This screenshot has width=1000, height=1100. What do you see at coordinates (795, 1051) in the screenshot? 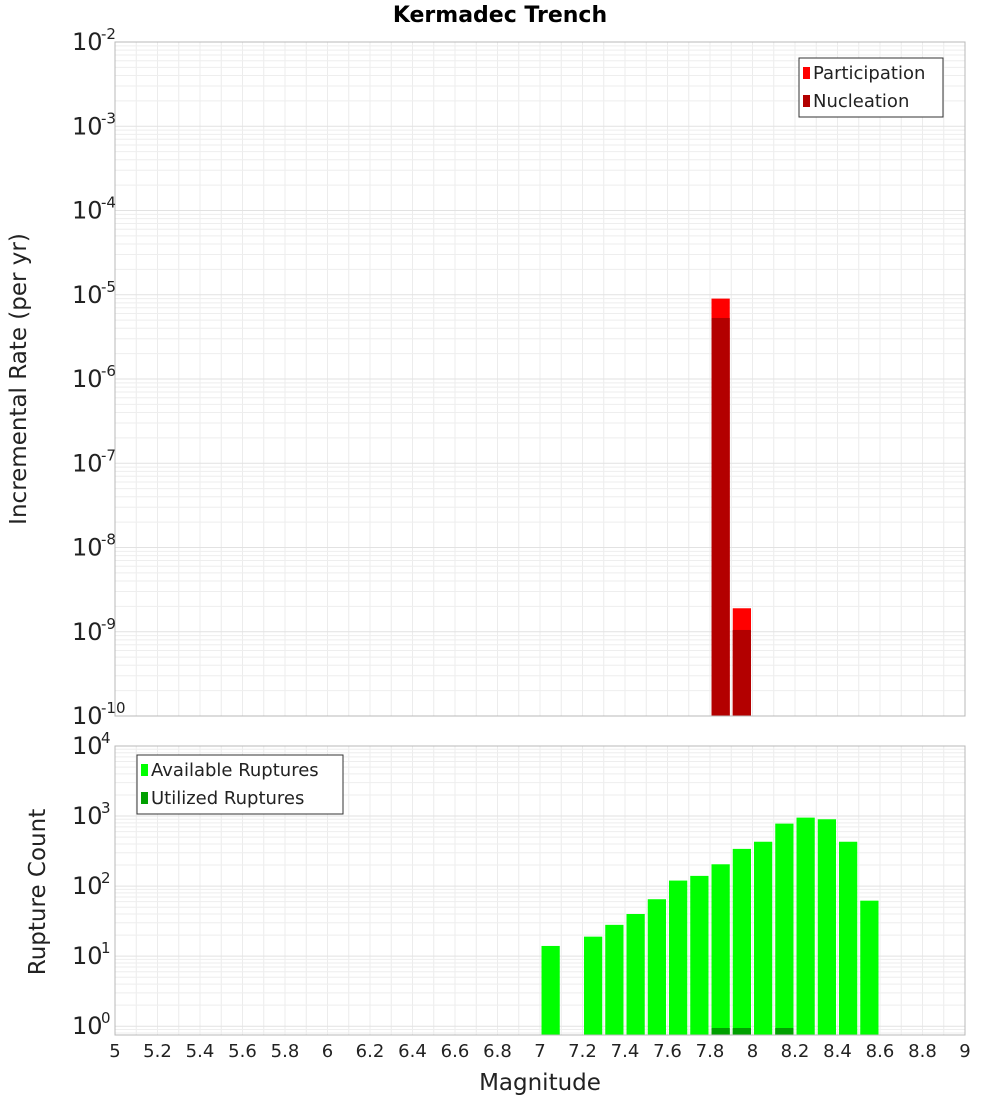
I see `x-tick-label: 8.2` at bounding box center [795, 1051].